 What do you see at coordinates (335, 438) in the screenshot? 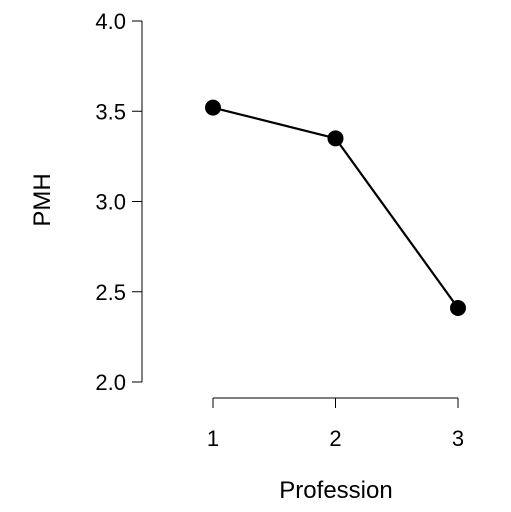
I see `x-tick-label: 2` at bounding box center [335, 438].